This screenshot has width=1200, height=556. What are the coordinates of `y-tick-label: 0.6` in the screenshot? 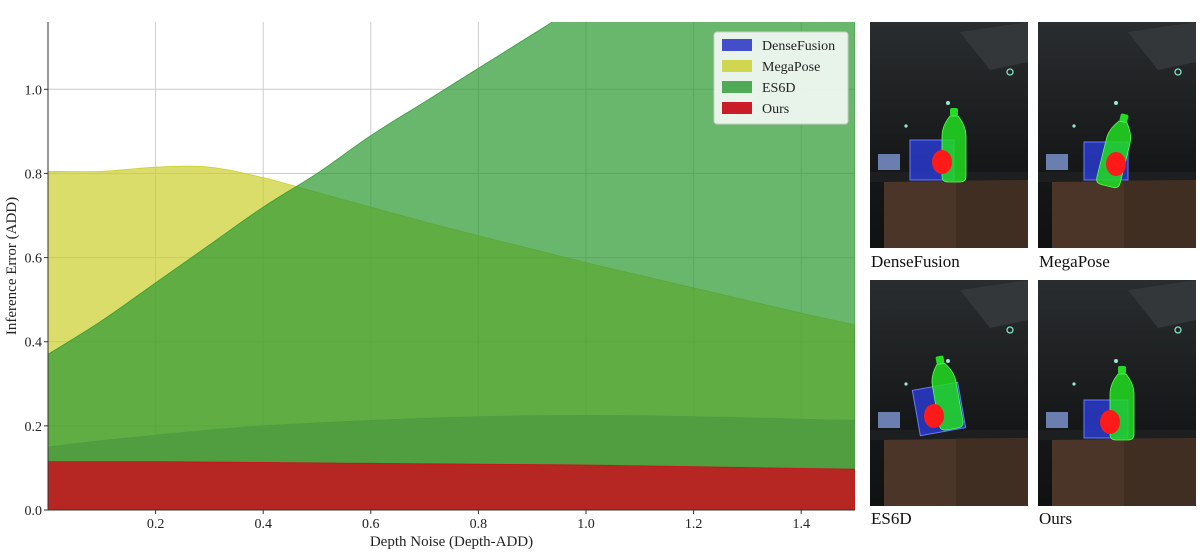 It's located at (34, 259).